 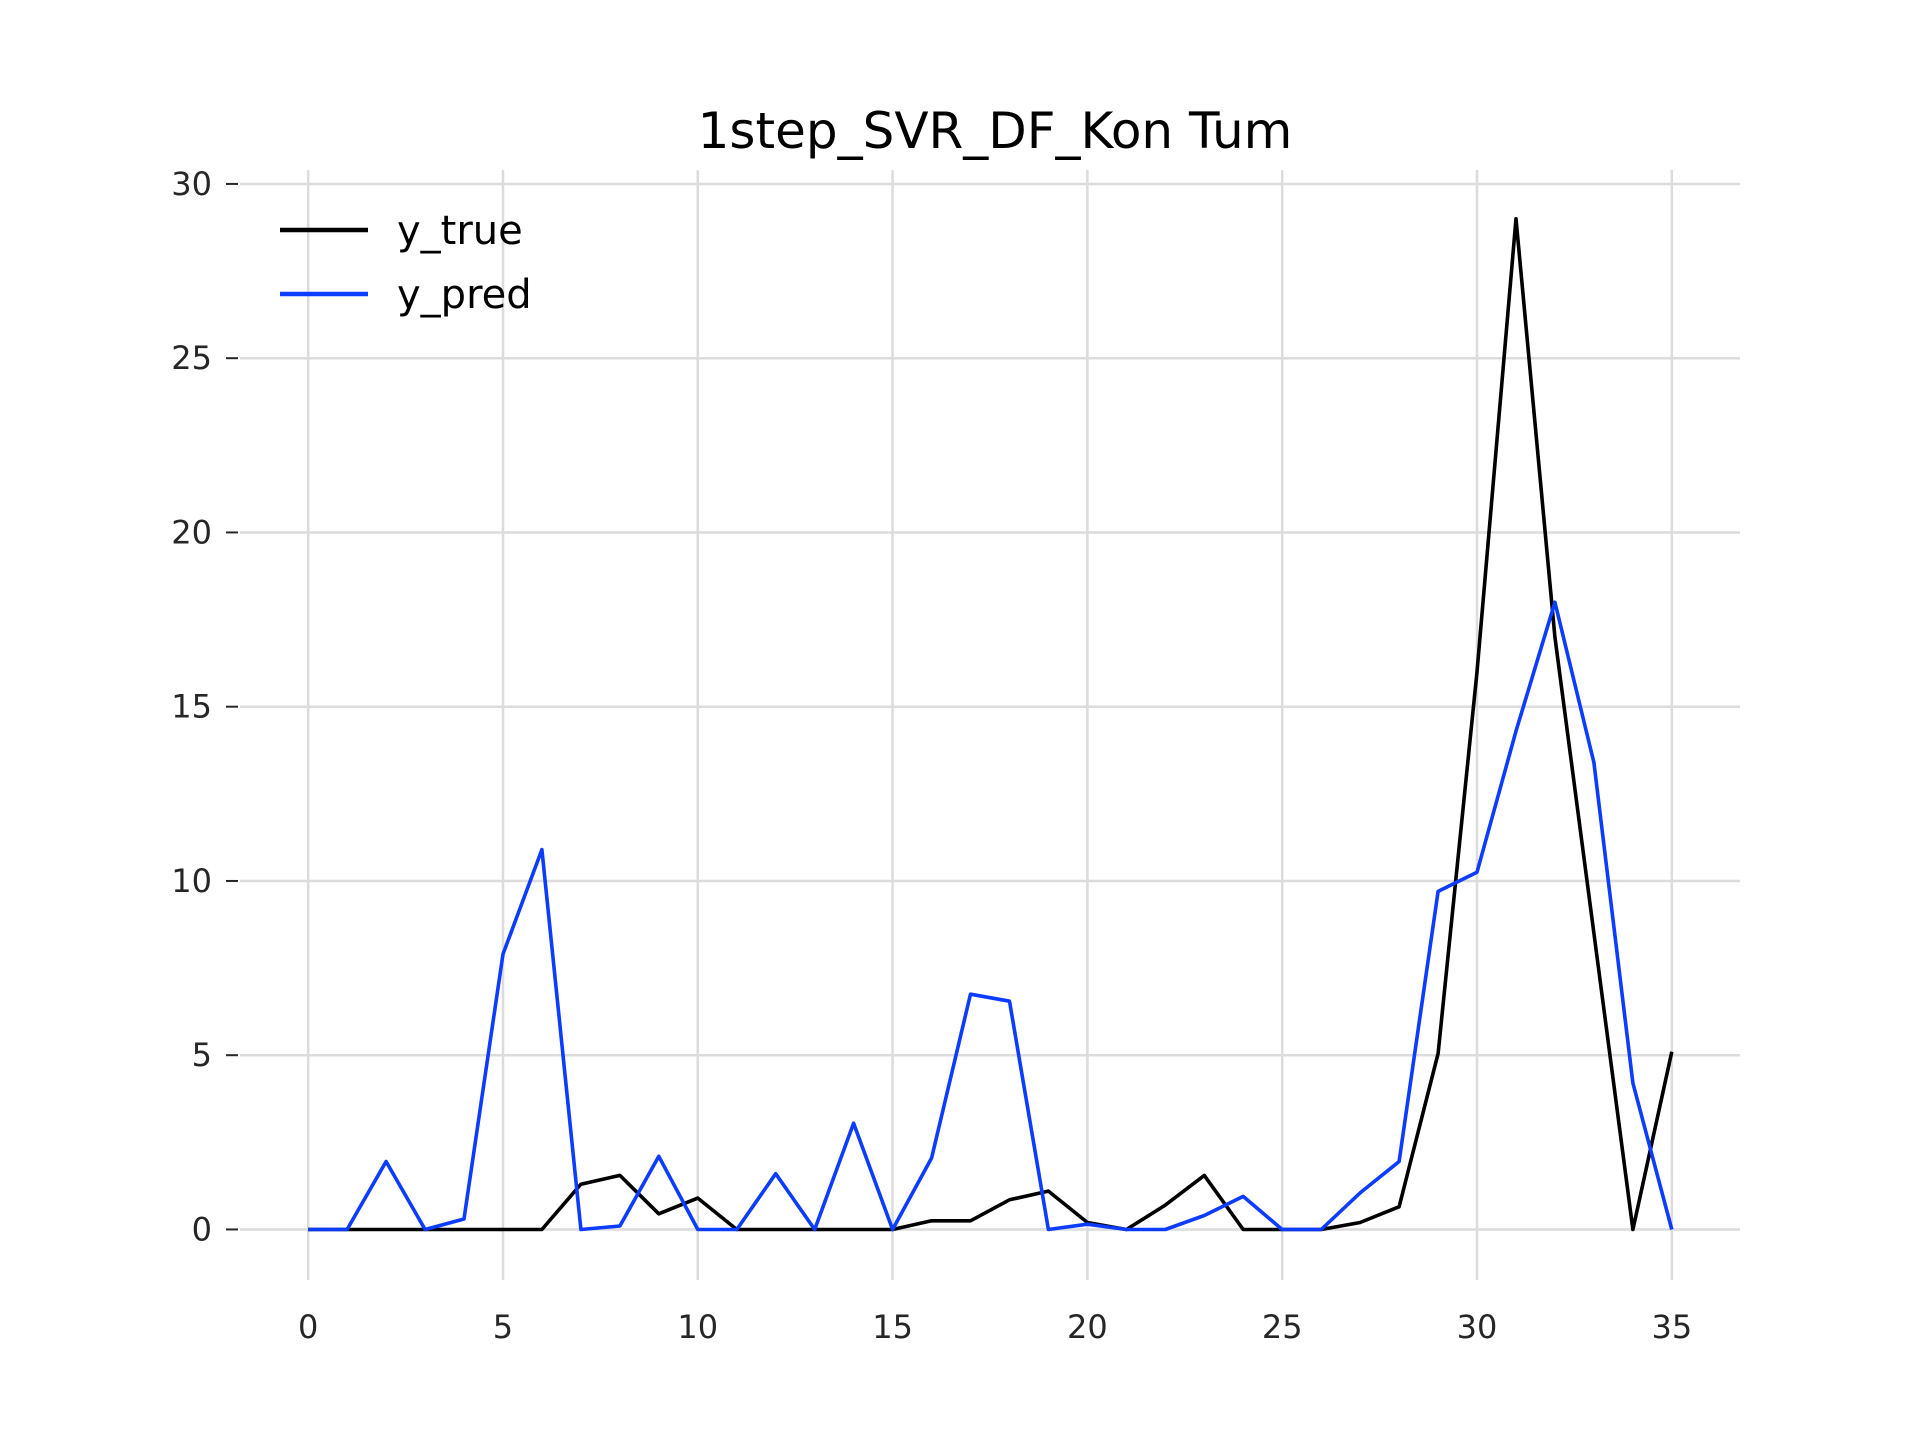 What do you see at coordinates (1671, 1327) in the screenshot?
I see `x-tick-label: 35` at bounding box center [1671, 1327].